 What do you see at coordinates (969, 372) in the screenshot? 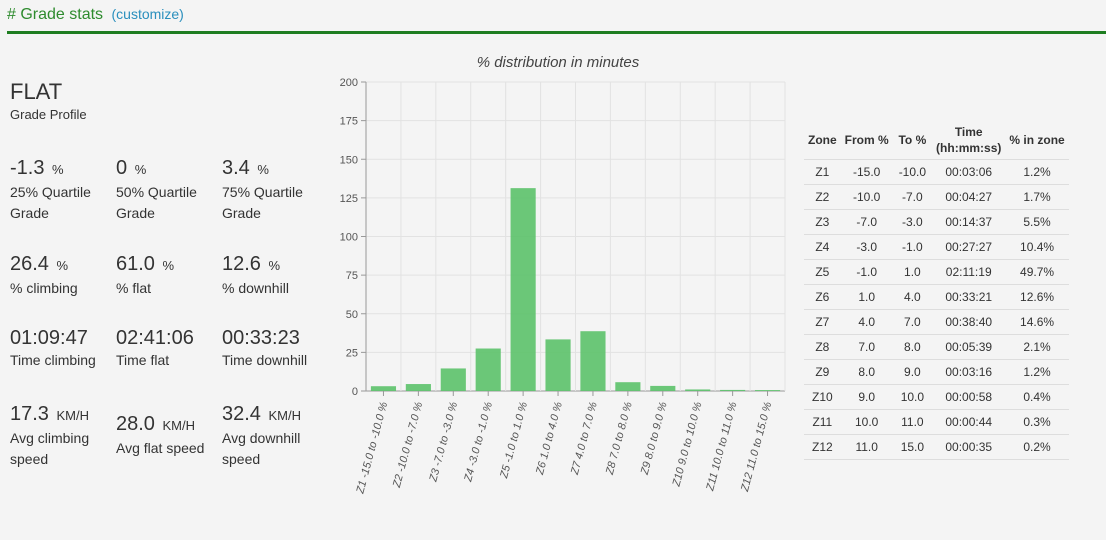
I see `time-cell: 00:03:16` at bounding box center [969, 372].